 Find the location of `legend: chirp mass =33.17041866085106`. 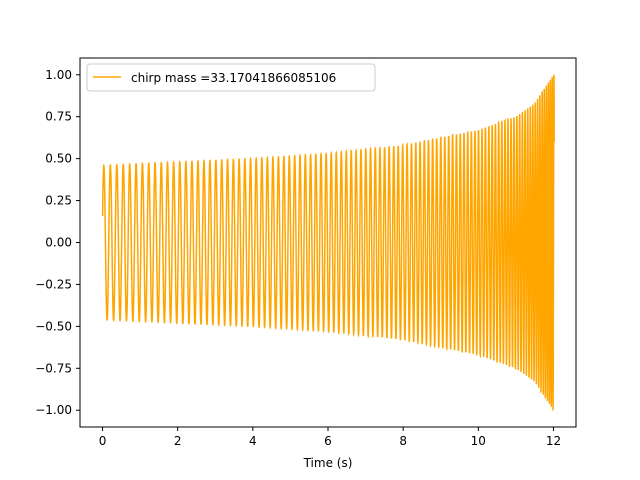

legend: chirp mass =33.17041866085106 is located at coordinates (231, 77).